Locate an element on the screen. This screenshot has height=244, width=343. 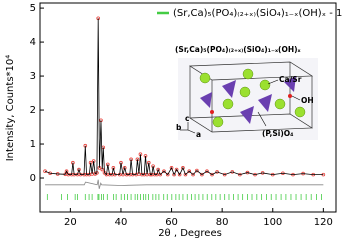
profile-line is located at coordinates (184, 184).